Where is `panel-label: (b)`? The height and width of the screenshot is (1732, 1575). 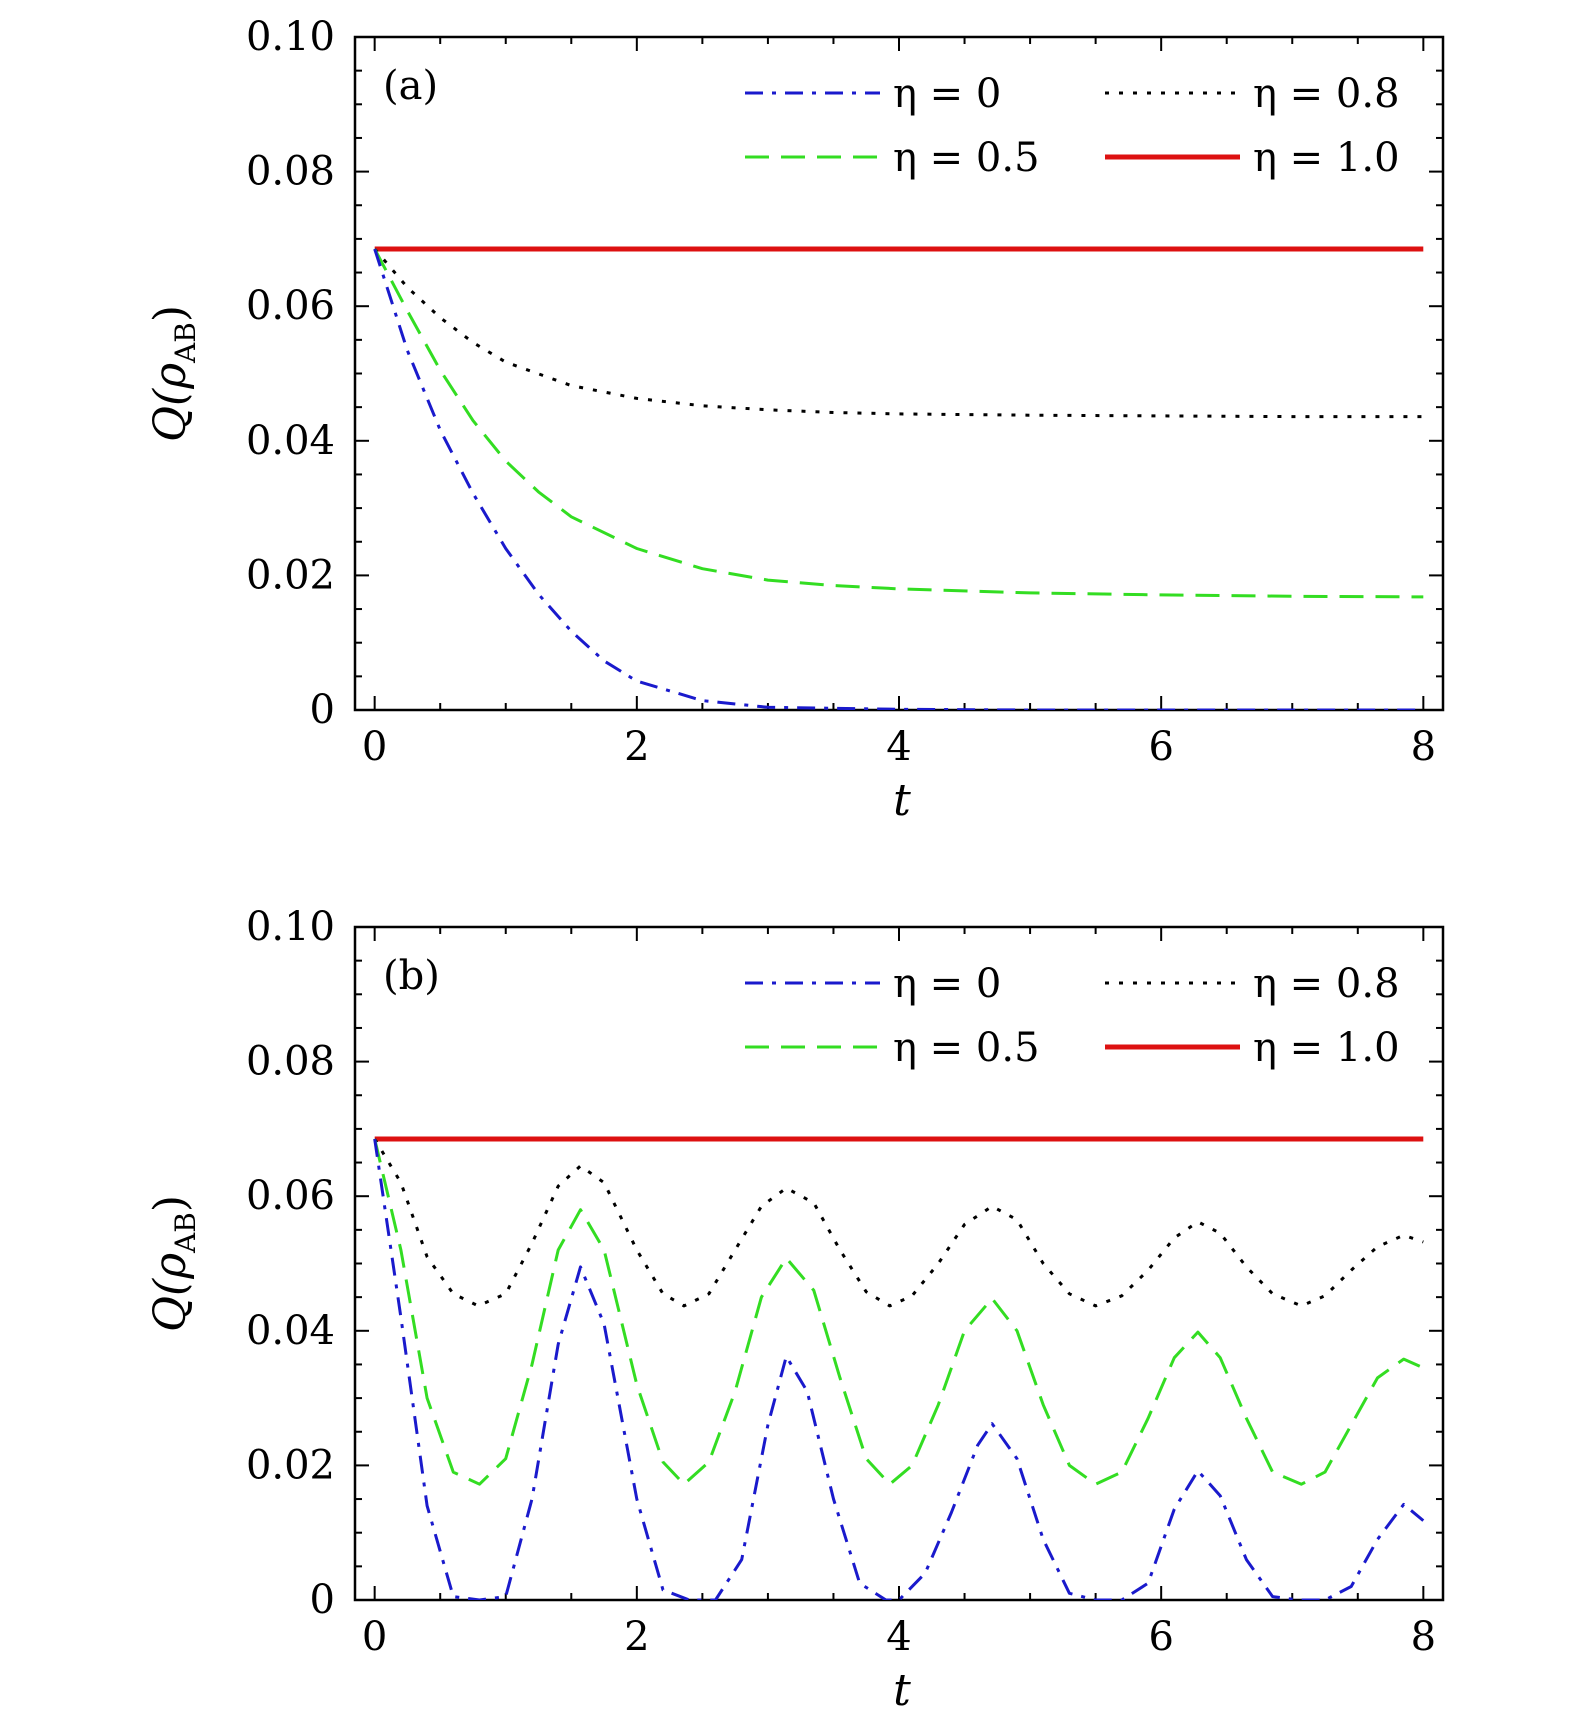
panel-label: (b) is located at coordinates (411, 976).